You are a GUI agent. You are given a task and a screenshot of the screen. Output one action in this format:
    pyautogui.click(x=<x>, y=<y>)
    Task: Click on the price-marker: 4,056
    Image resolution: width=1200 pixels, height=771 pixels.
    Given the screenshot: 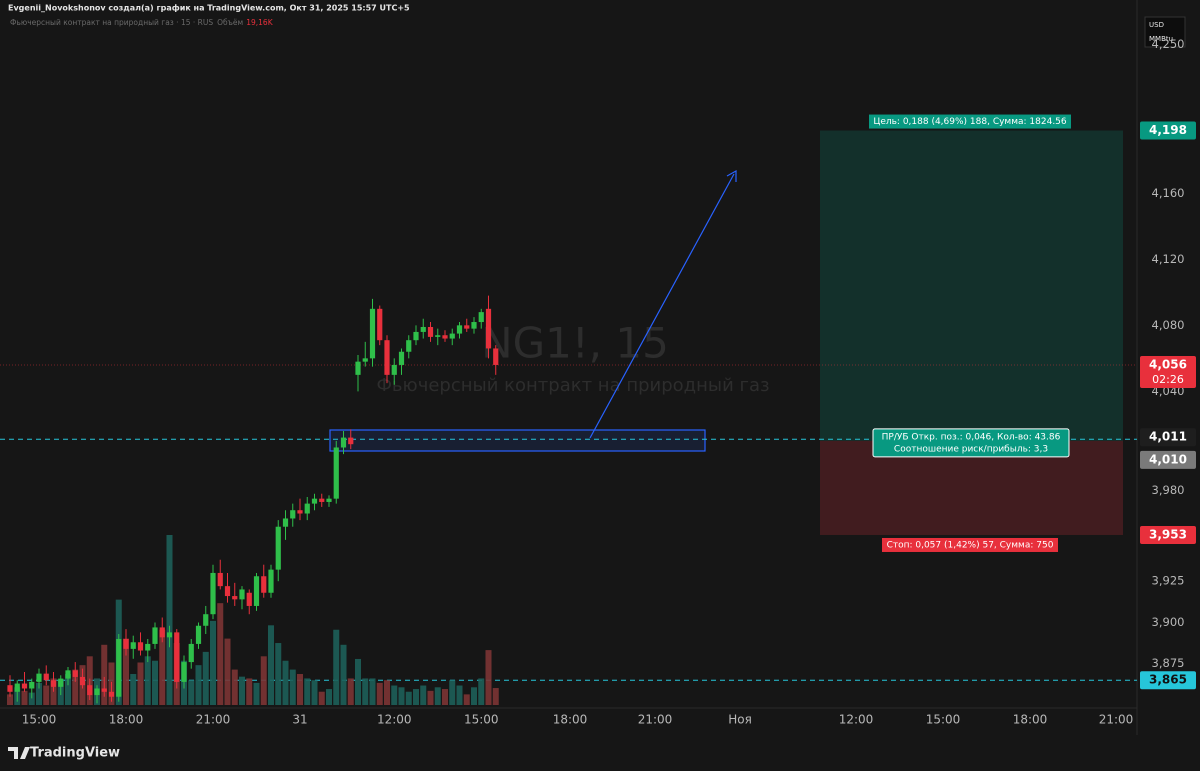 What is the action you would take?
    pyautogui.click(x=1168, y=364)
    